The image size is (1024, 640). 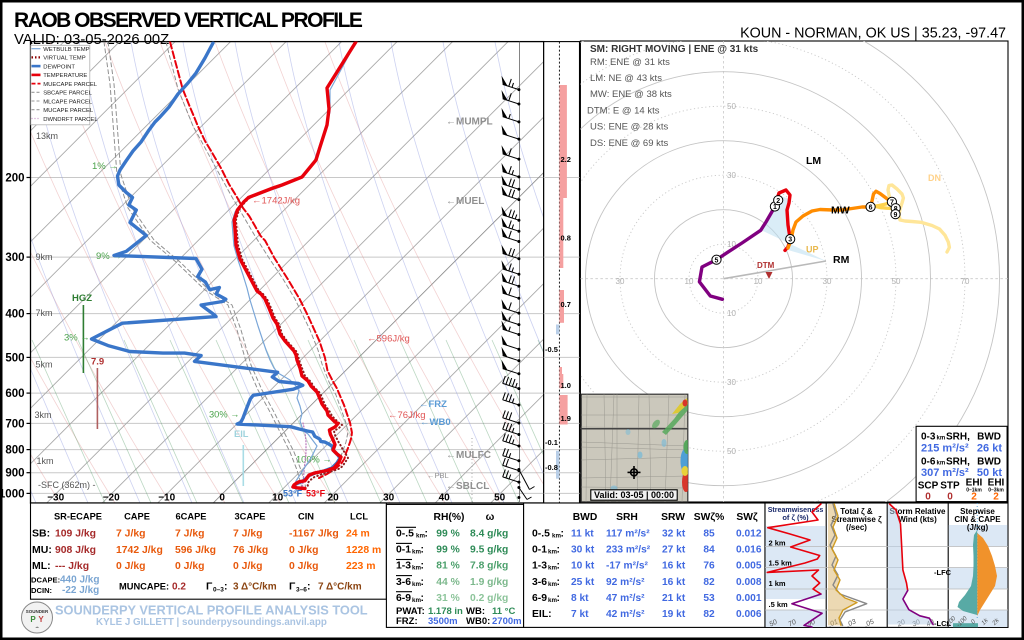 I want to click on svg-text: 26 kt, so click(x=989, y=449).